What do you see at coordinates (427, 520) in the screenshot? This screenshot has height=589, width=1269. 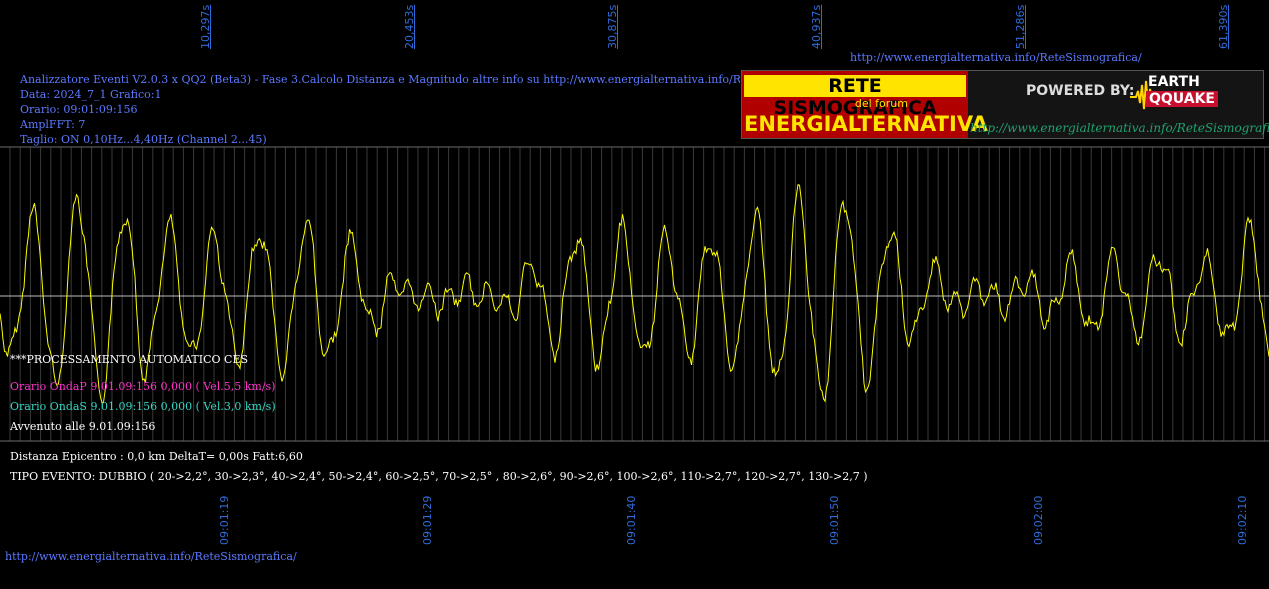 I see `bottom-axis-label: 09:01:29` at bounding box center [427, 520].